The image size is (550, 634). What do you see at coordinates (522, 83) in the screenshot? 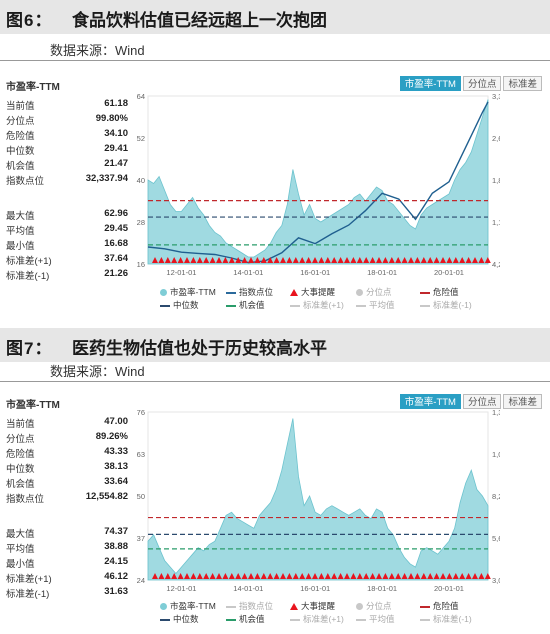
I see `fig6-tab-stddev: 标准差` at bounding box center [522, 83].